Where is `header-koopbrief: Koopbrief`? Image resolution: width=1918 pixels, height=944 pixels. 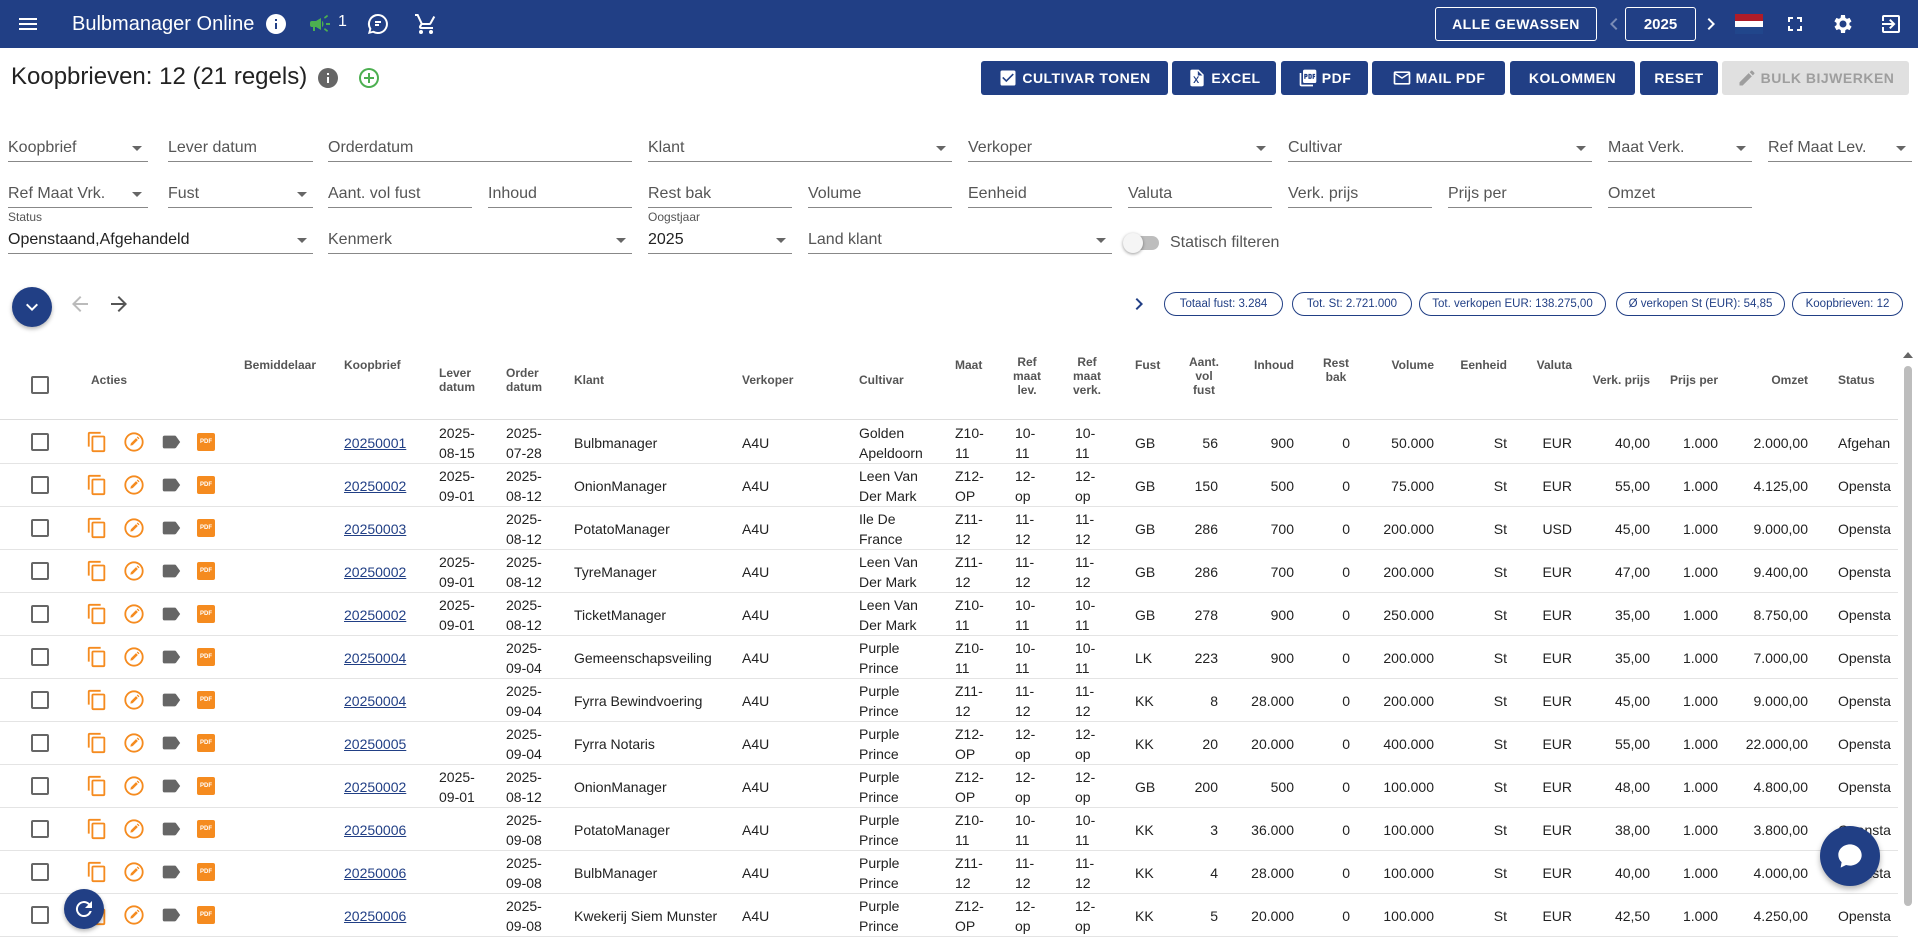 header-koopbrief: Koopbrief is located at coordinates (372, 365).